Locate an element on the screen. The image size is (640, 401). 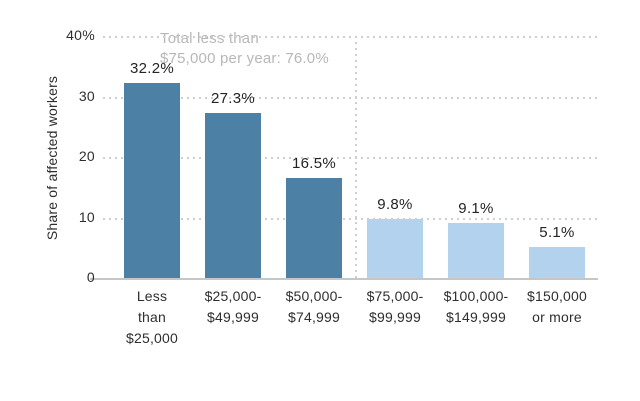
y-tick-label: 40% is located at coordinates (80, 35).